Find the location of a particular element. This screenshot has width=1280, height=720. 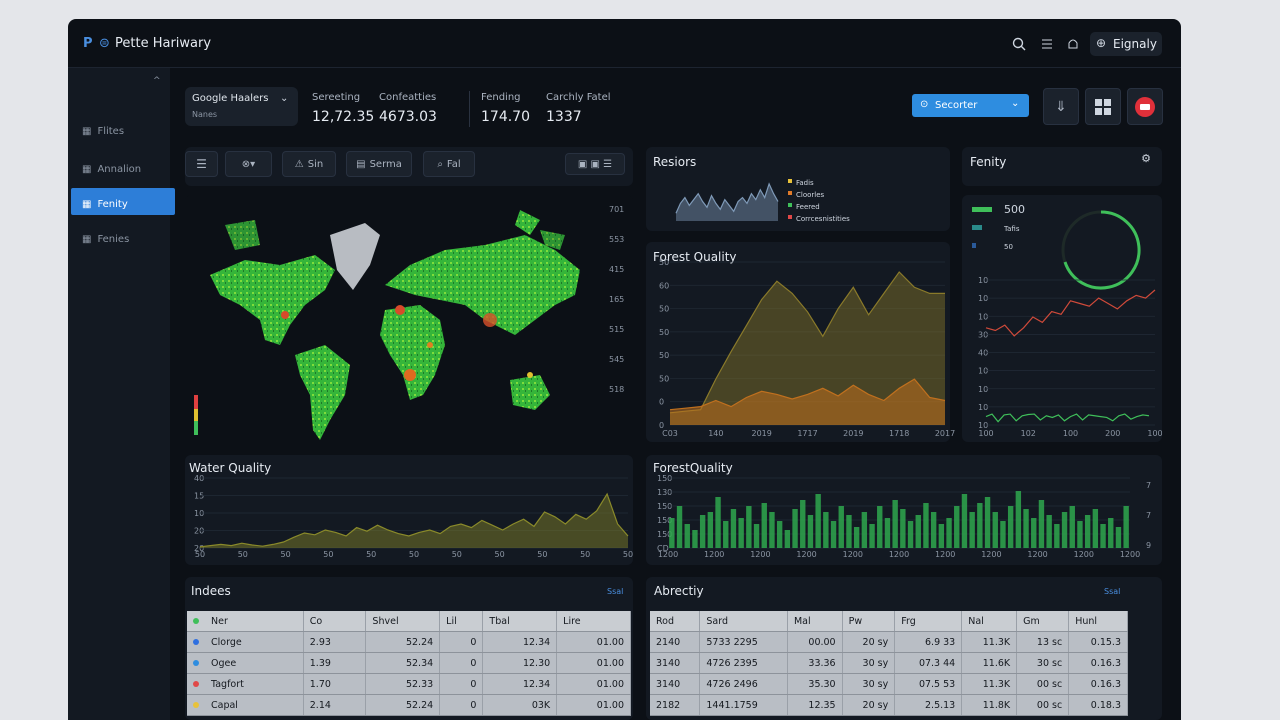

table-cell: 52.24 is located at coordinates (403, 642).